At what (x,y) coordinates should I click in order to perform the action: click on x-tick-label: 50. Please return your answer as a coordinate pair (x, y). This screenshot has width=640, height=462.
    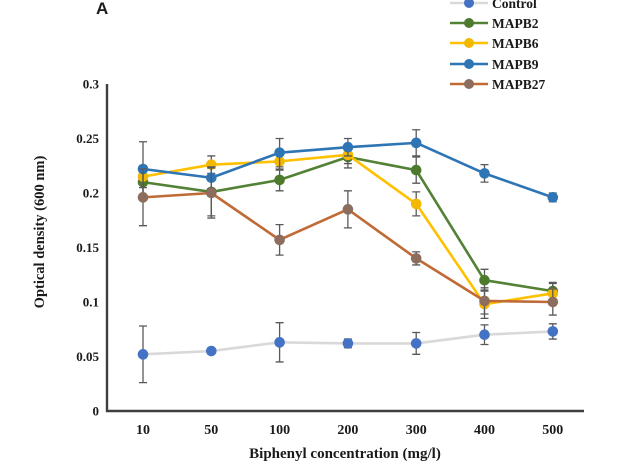
    Looking at the image, I should click on (211, 430).